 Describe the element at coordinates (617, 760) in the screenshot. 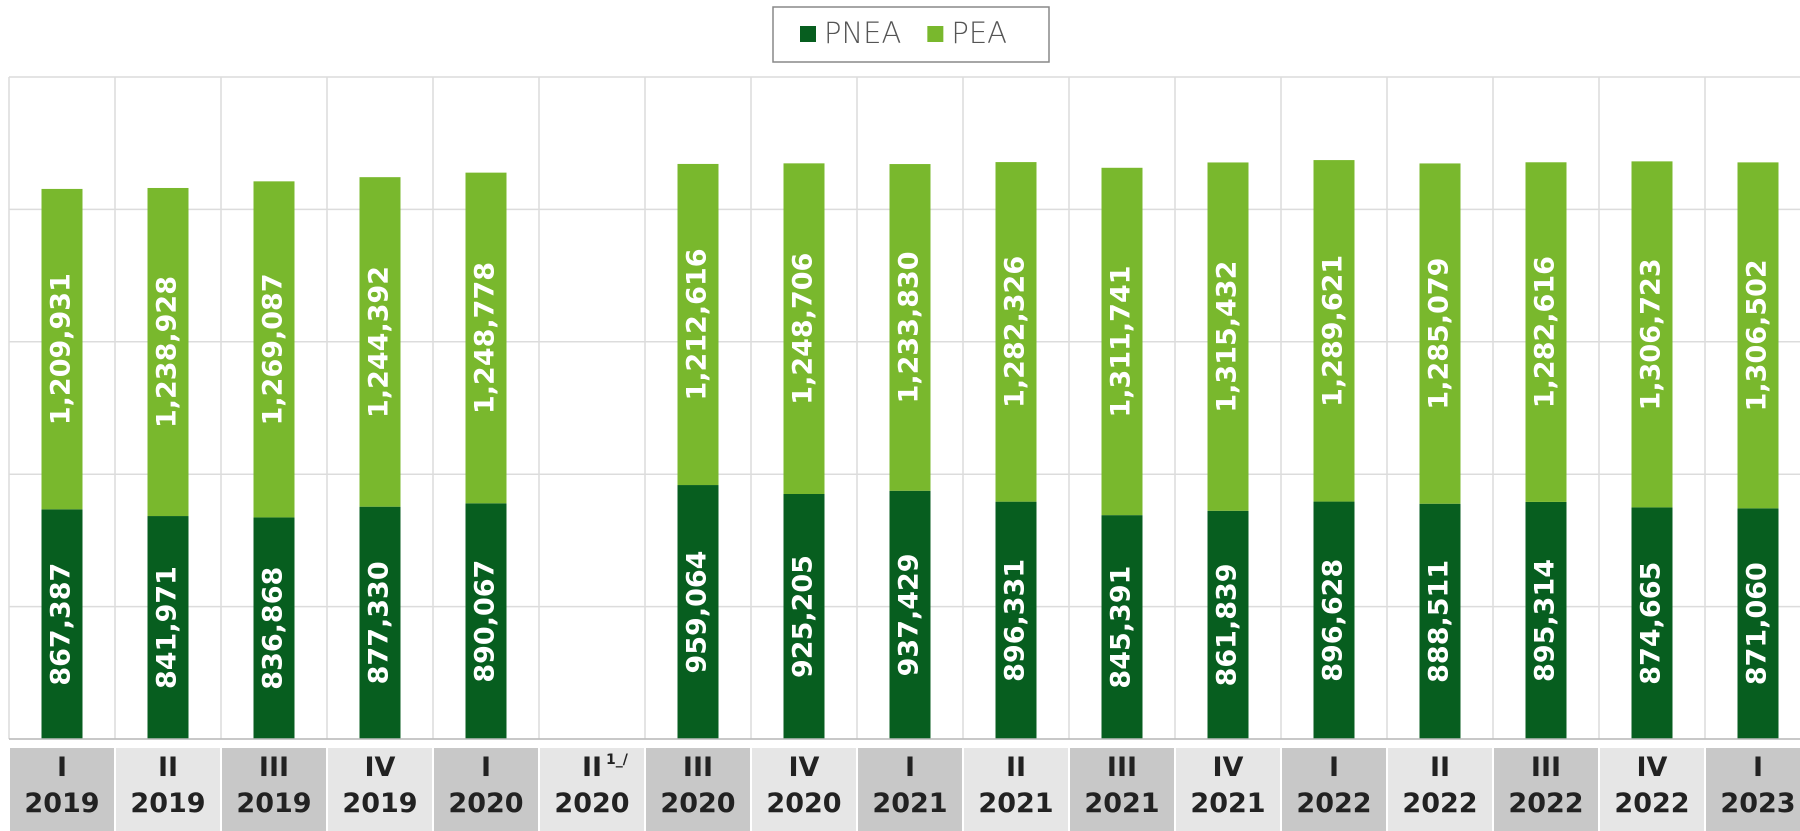

I see `category-note: 1_/` at that location.